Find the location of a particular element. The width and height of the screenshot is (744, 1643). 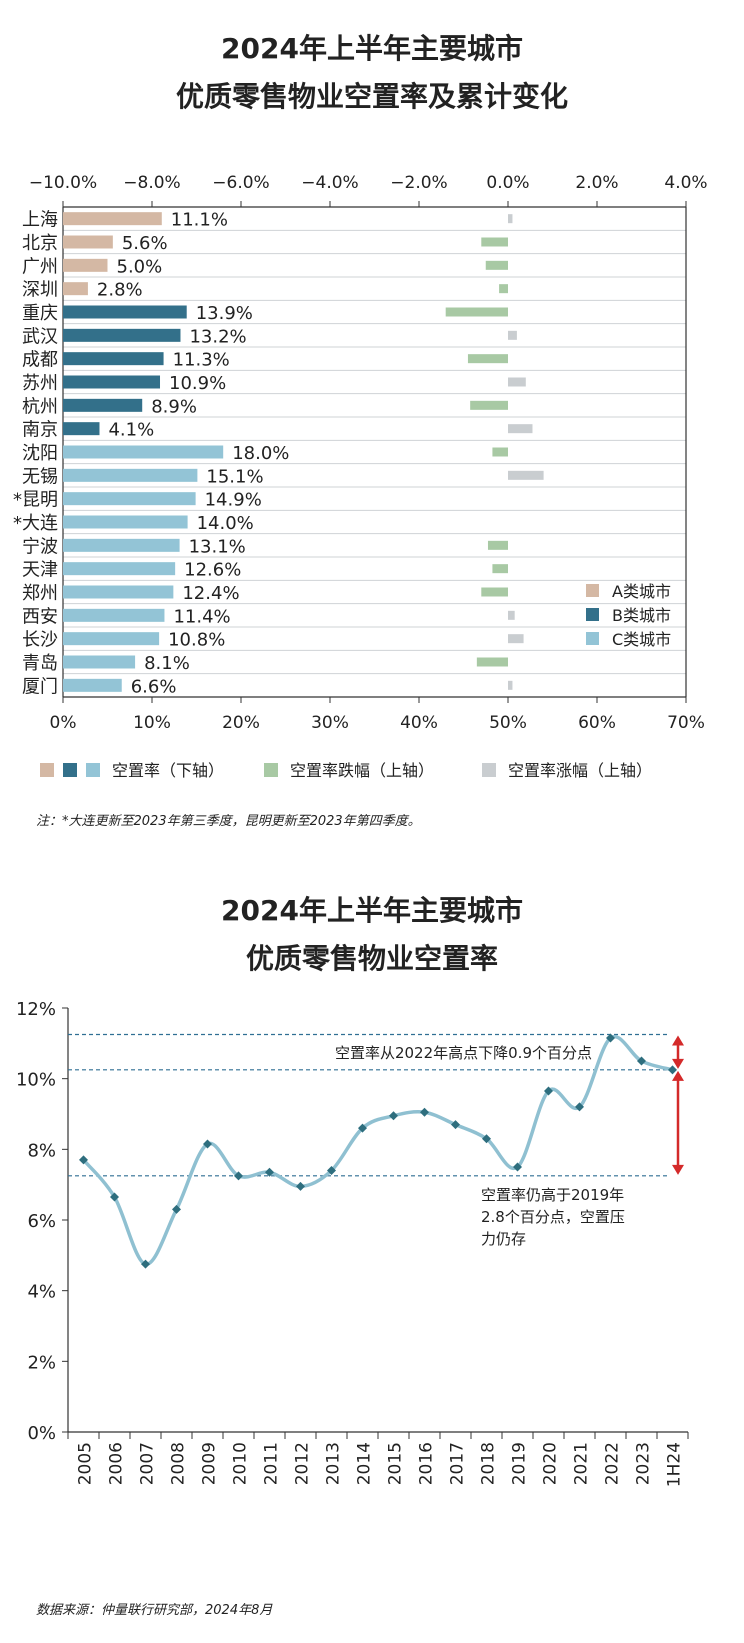

chart1-bottom-legend: 空置率（下轴） 空置率跌幅（上轴） 空置率涨幅（上轴） is located at coordinates (346, 770).